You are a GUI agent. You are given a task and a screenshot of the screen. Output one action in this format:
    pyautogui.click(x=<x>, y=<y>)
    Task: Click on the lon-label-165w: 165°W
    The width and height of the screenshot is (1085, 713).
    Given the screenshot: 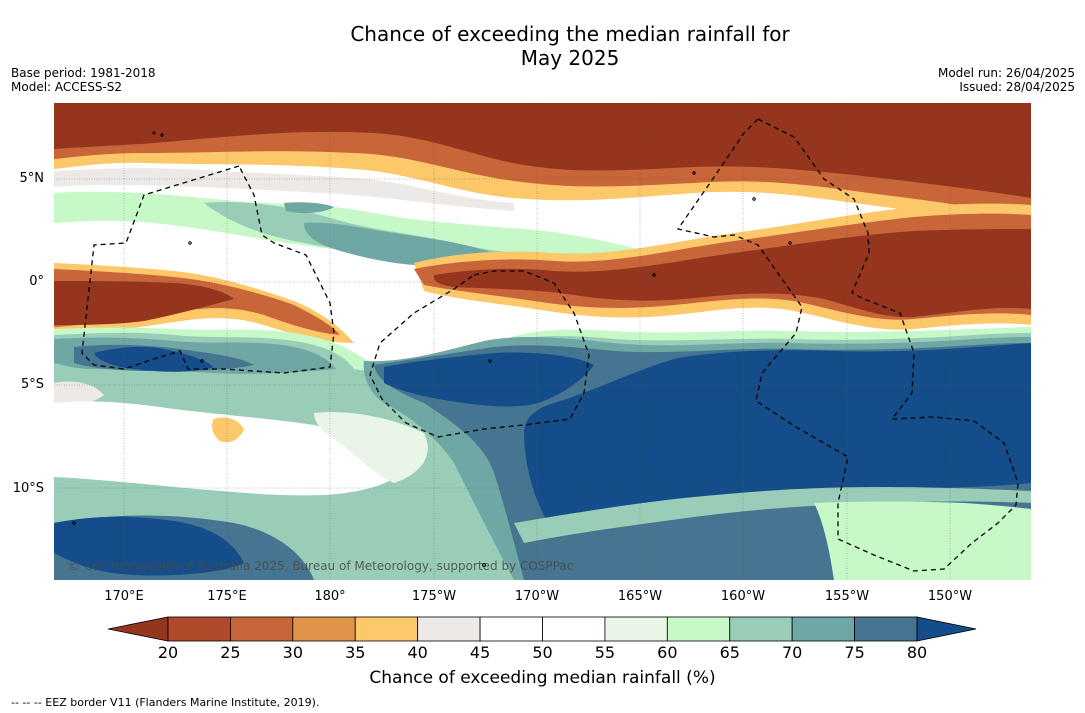 What is the action you would take?
    pyautogui.click(x=640, y=596)
    